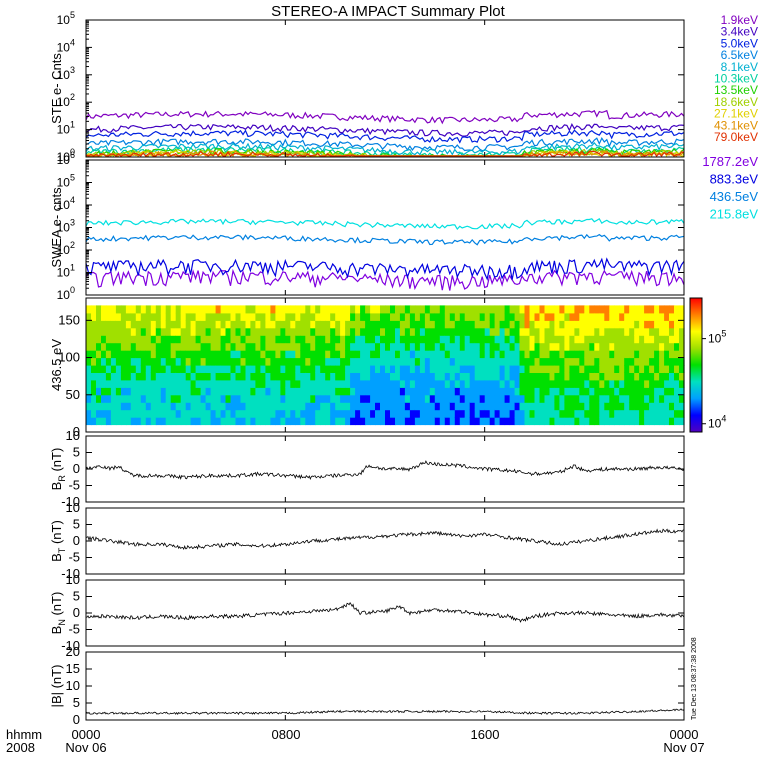 The image size is (780, 780). Describe the element at coordinates (76, 452) in the screenshot. I see `br-ytick-label: 5` at that location.